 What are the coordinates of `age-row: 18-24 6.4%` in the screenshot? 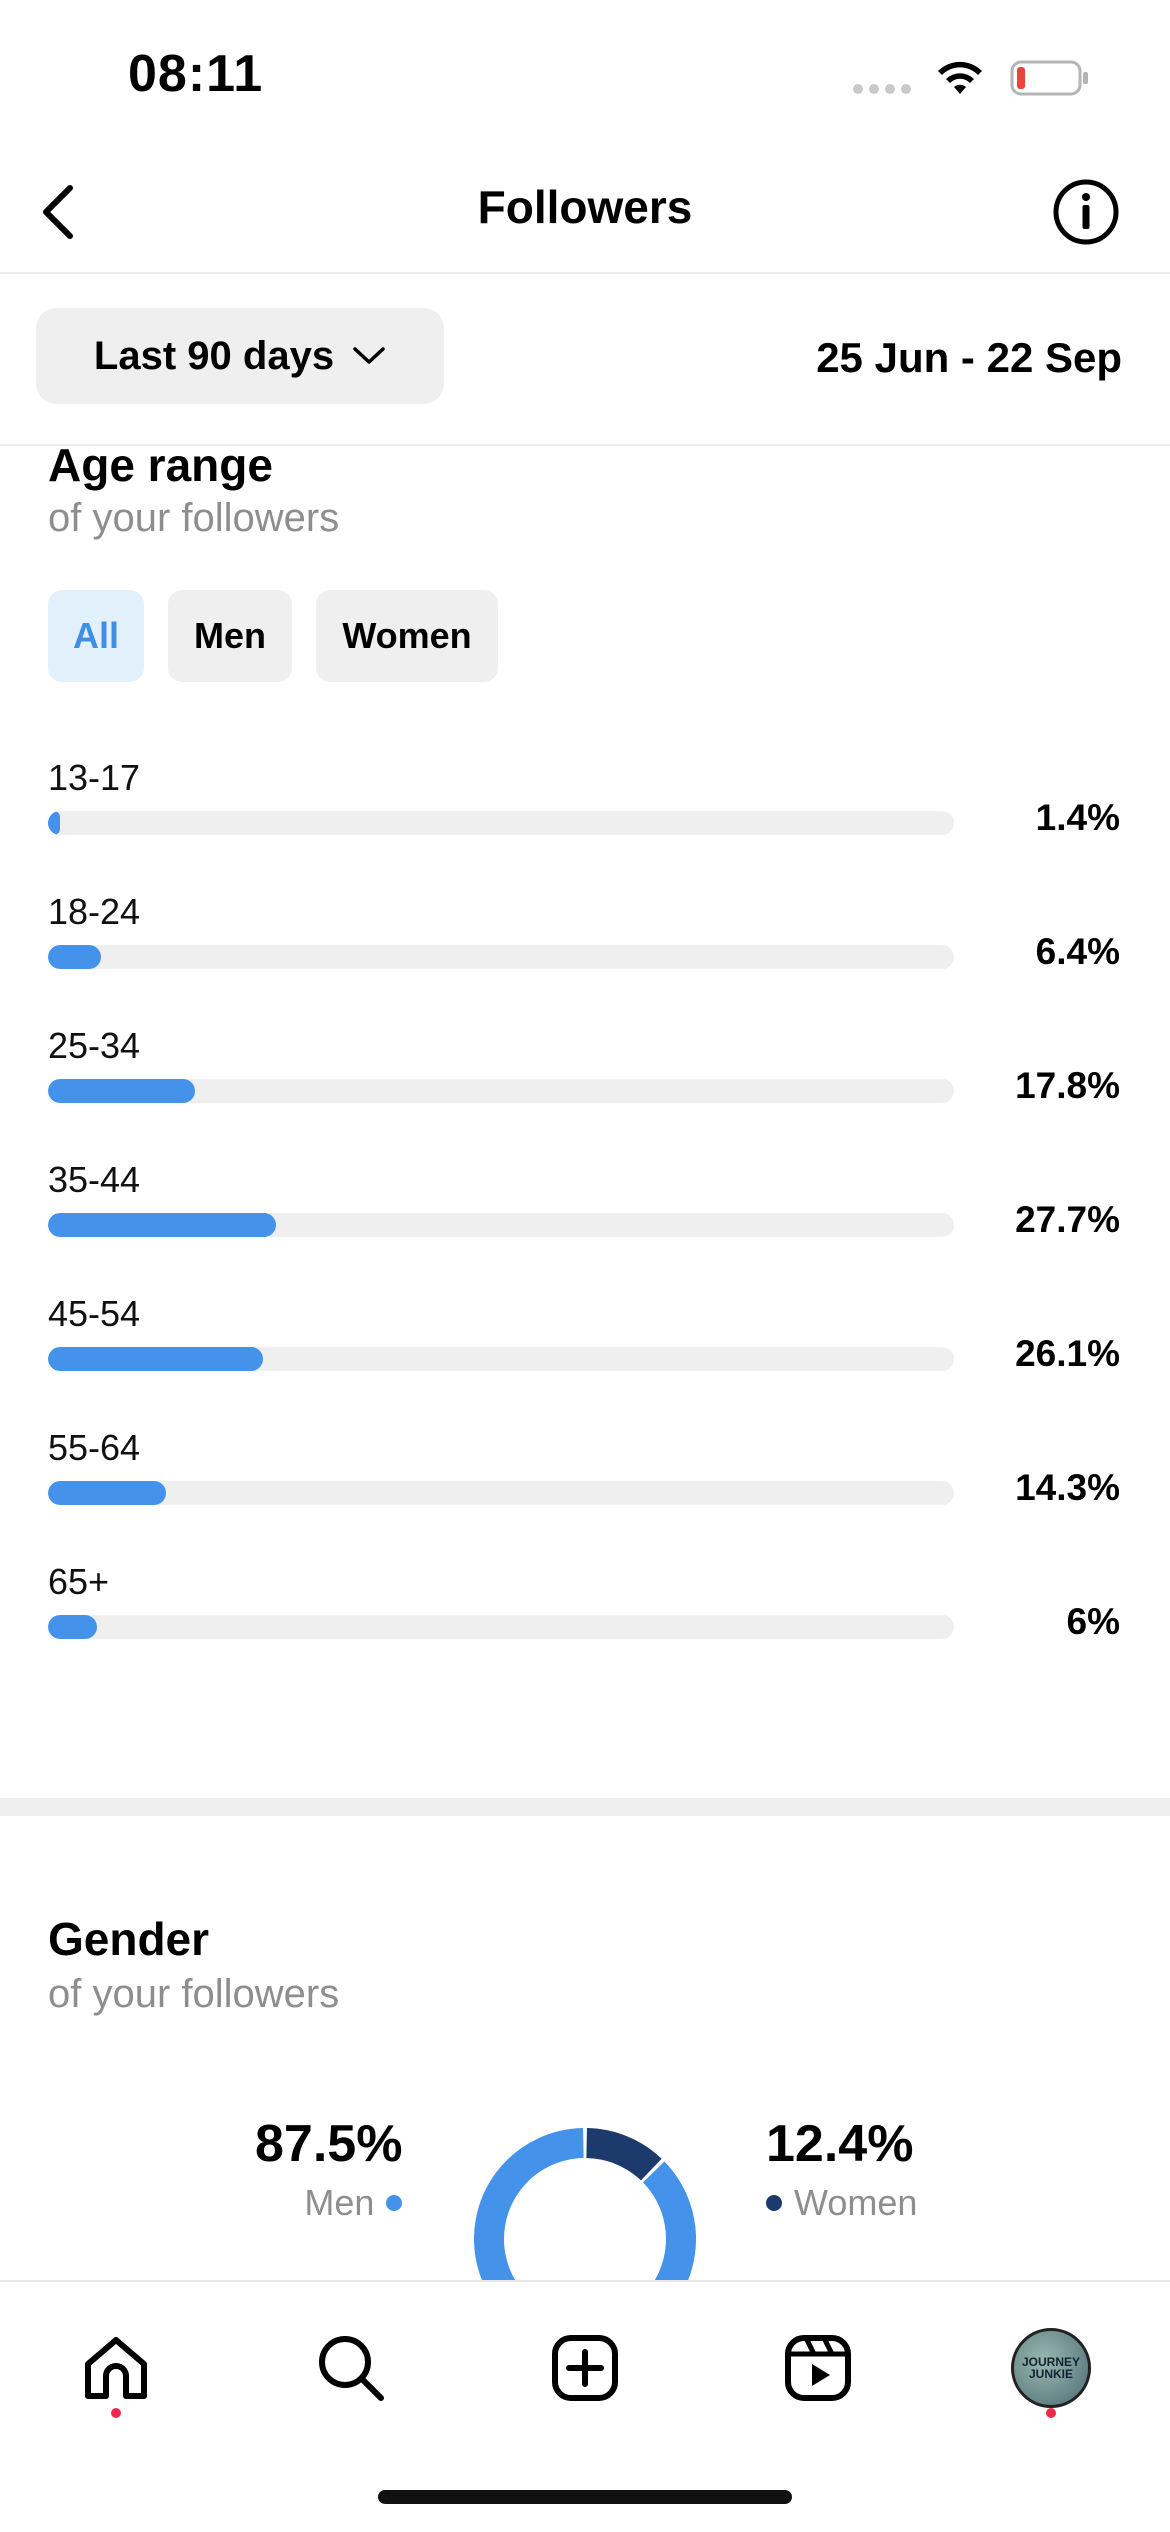 It's located at (585, 946).